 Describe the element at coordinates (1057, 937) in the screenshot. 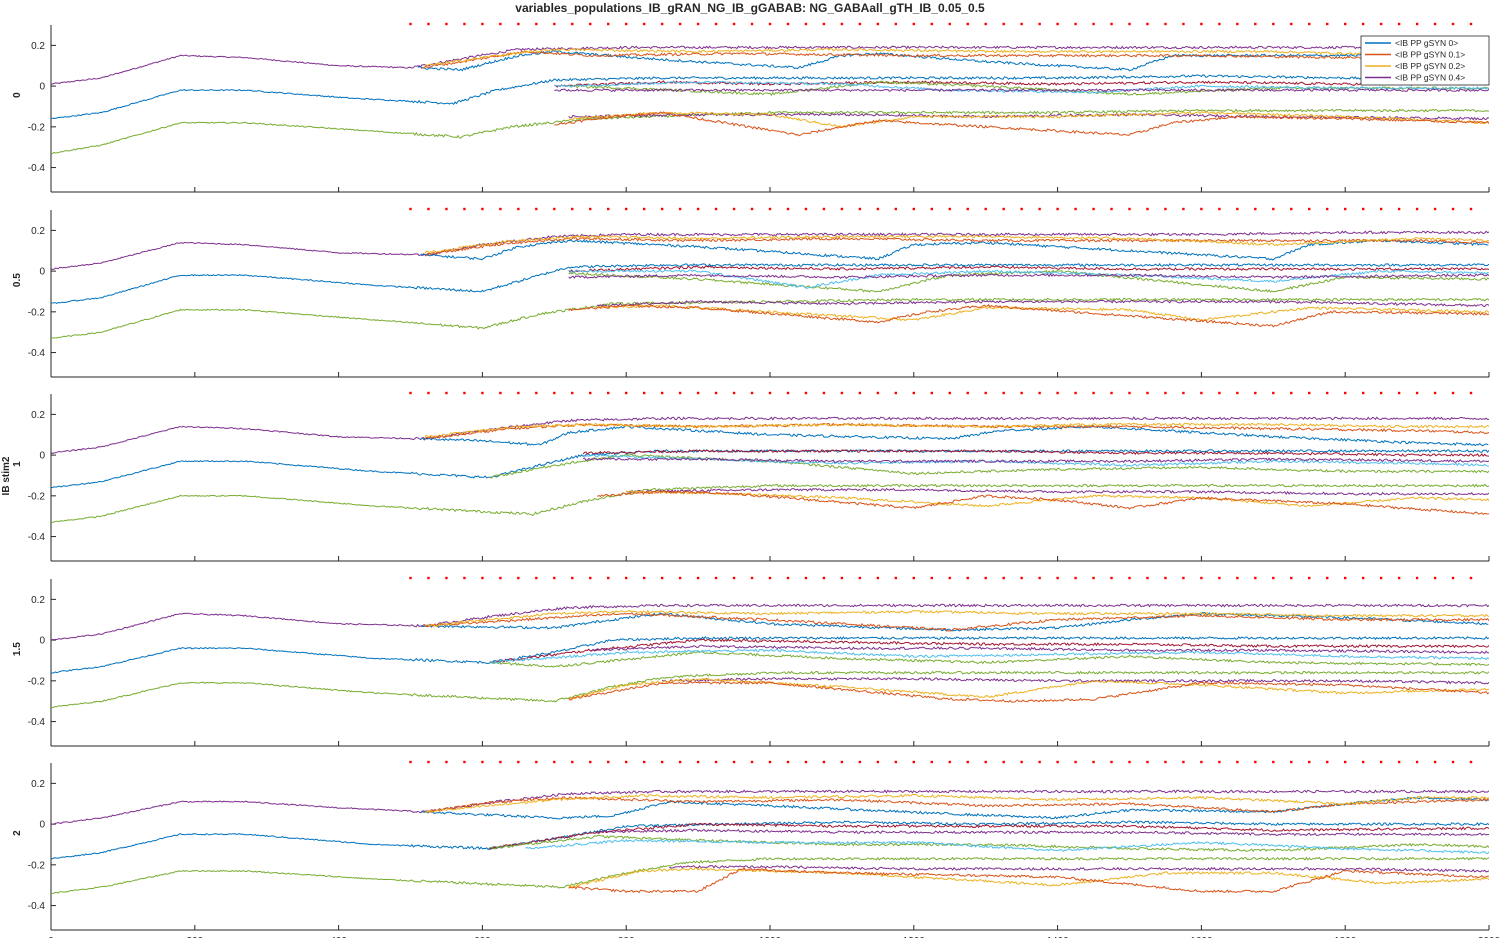

I see `x-tick-label: 1400` at that location.